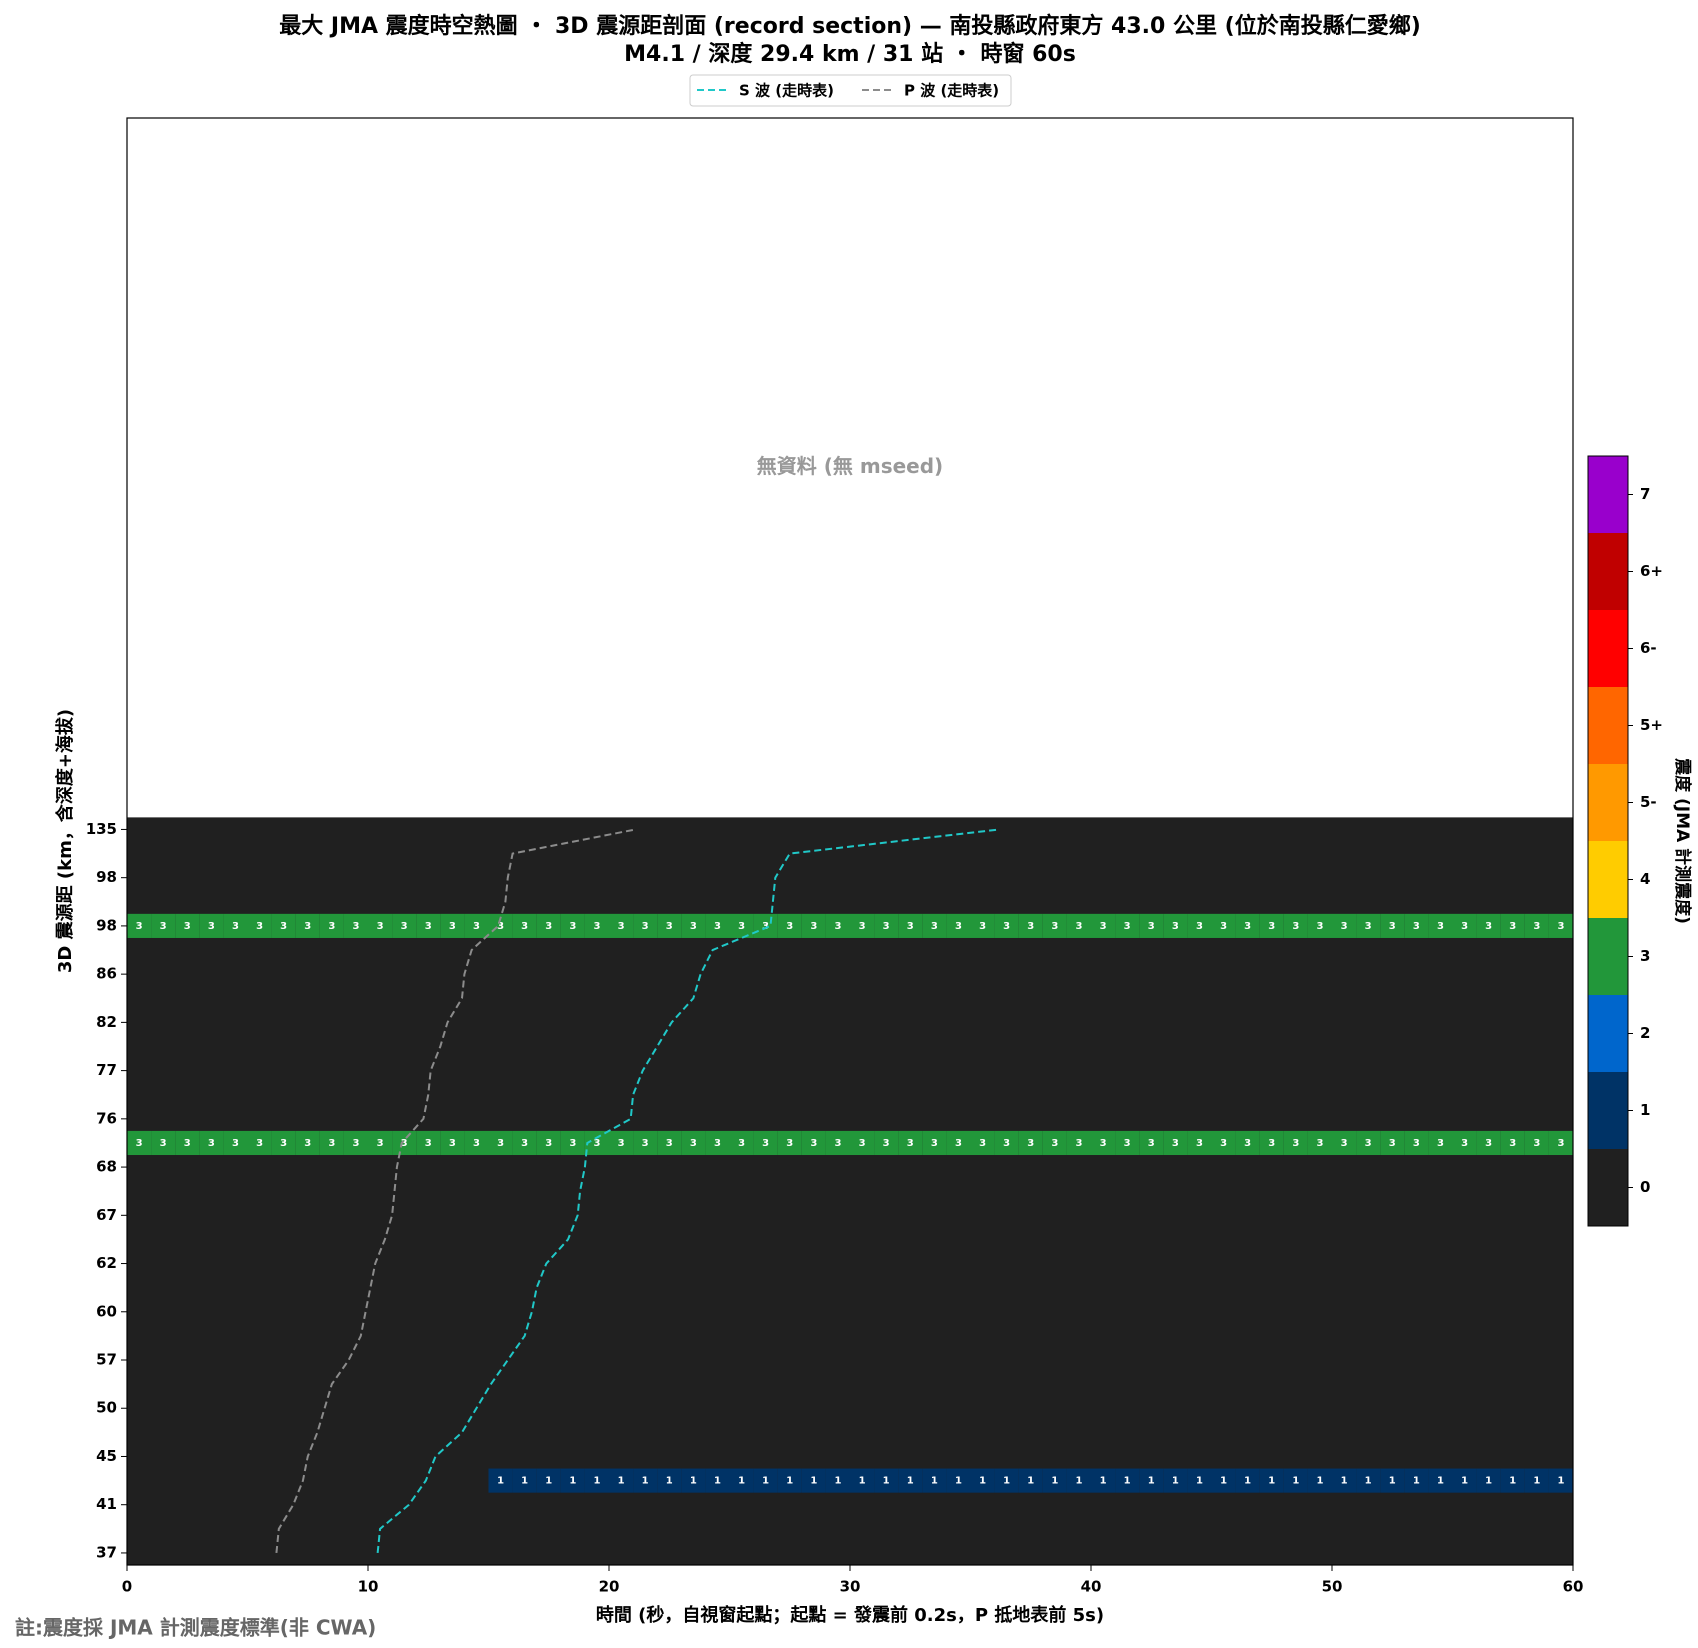 This screenshot has width=1698, height=1648. What do you see at coordinates (1091, 1587) in the screenshot?
I see `x-tick-label: 40` at bounding box center [1091, 1587].